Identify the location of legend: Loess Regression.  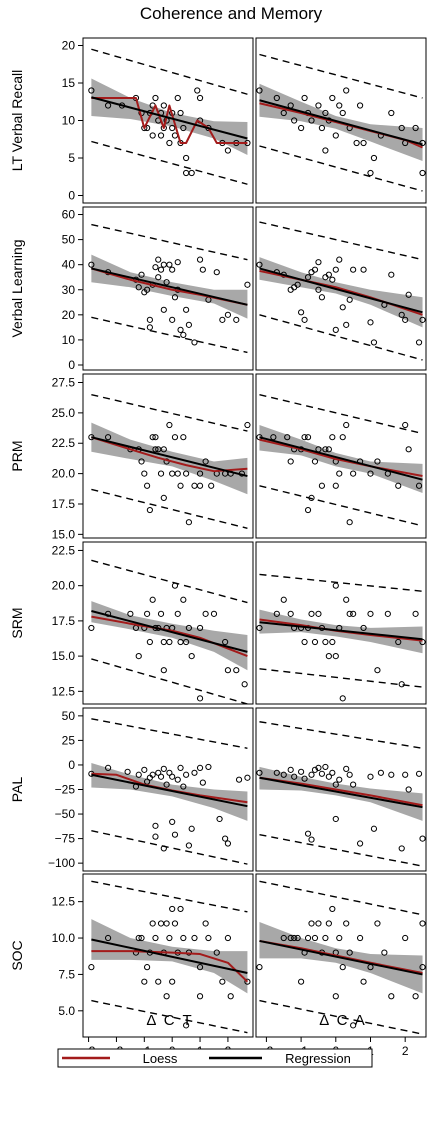
(215, 1058).